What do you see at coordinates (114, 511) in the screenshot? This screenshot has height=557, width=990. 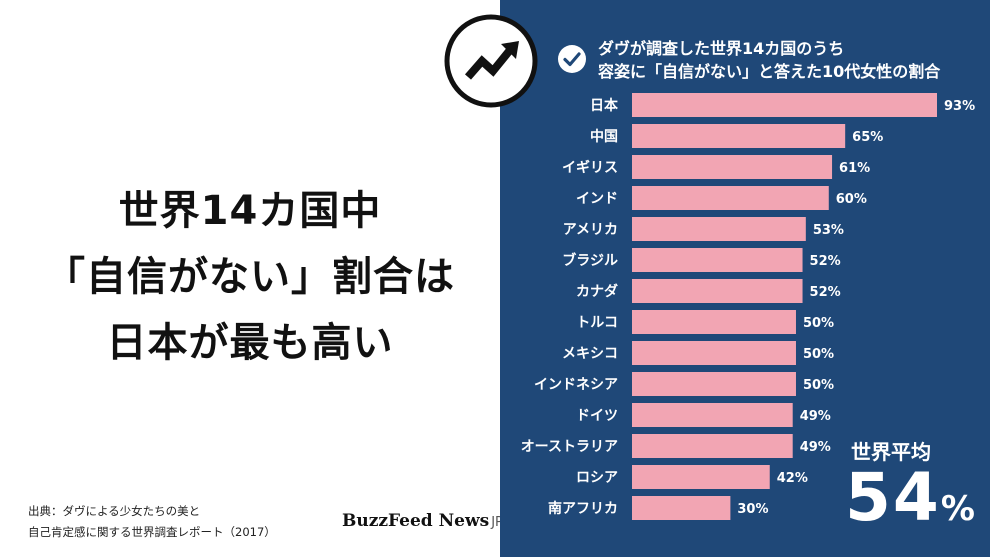 I see `source-line-1: 出典：ダヴによる少女たちの美と` at bounding box center [114, 511].